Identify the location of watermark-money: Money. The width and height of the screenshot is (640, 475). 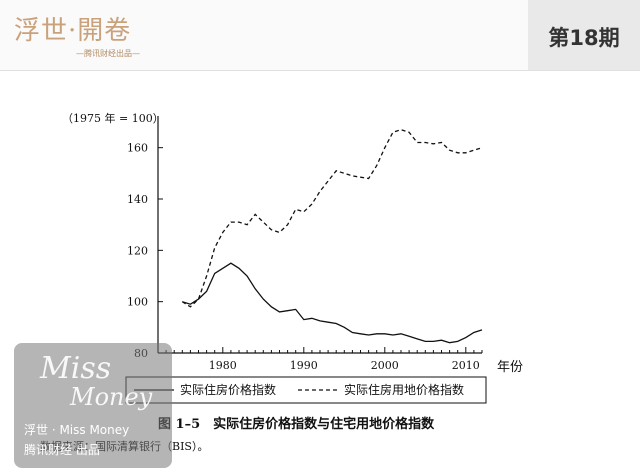
(111, 397).